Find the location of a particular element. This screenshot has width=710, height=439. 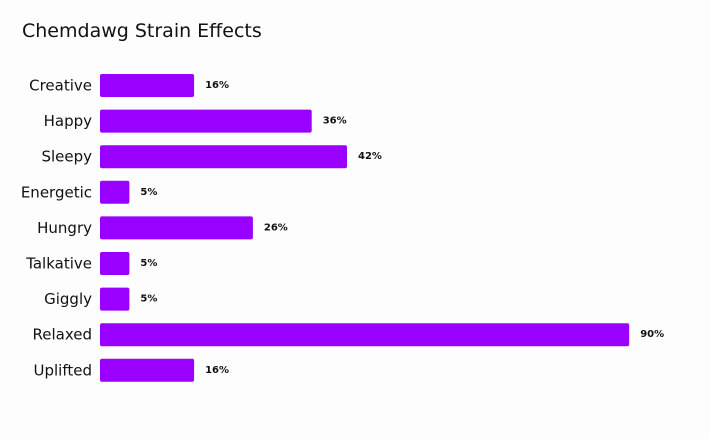

category-label-energetic: Energetic is located at coordinates (56, 192).